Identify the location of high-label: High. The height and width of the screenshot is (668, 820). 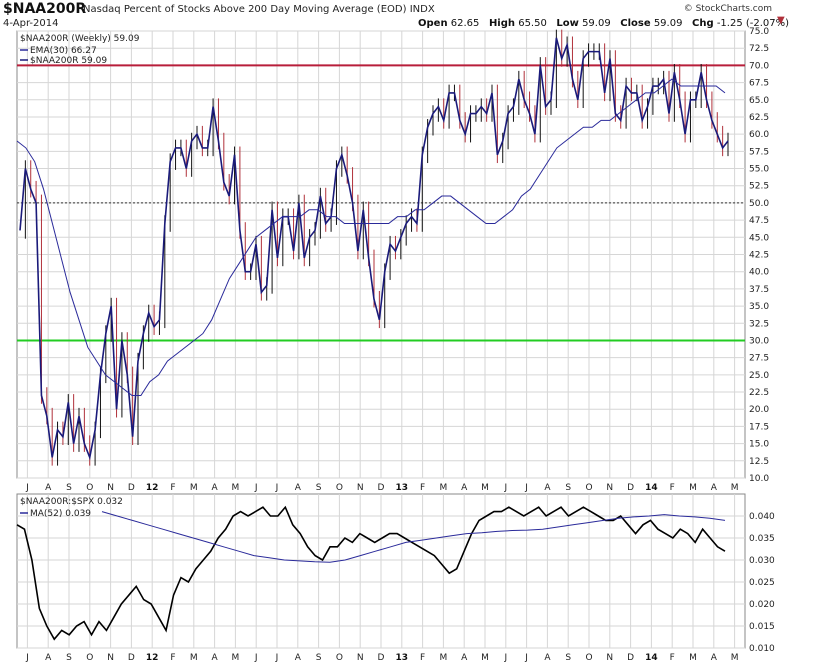
(502, 23).